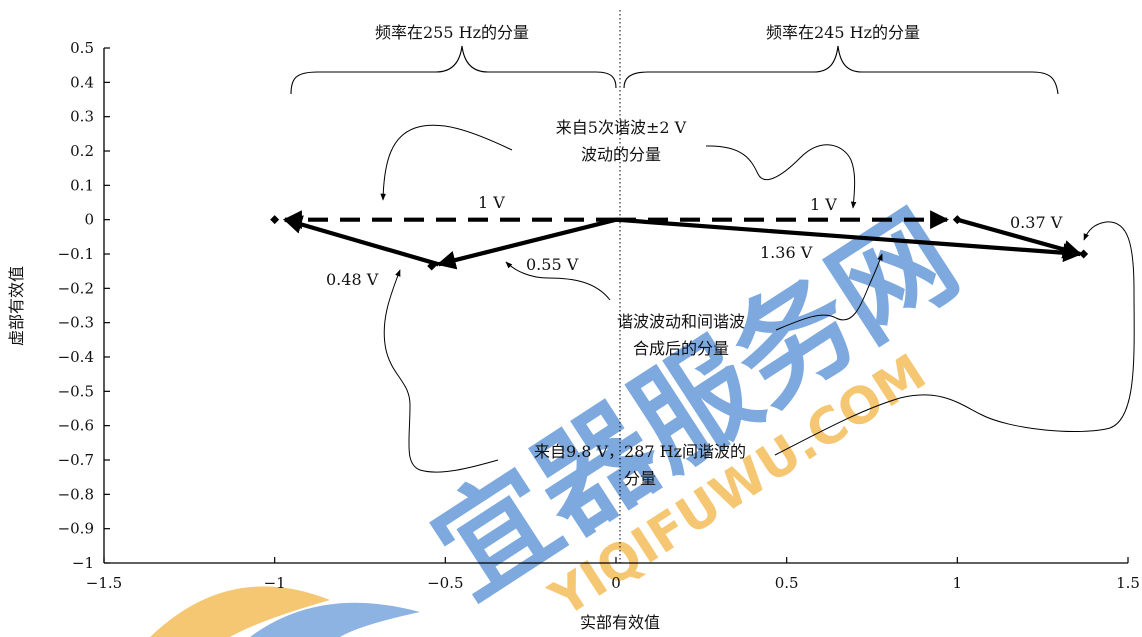 This screenshot has height=637, width=1142. I want to click on x-ticks: −1.5 −1 −0.5 0 0.5 1 1.5, so click(613, 574).